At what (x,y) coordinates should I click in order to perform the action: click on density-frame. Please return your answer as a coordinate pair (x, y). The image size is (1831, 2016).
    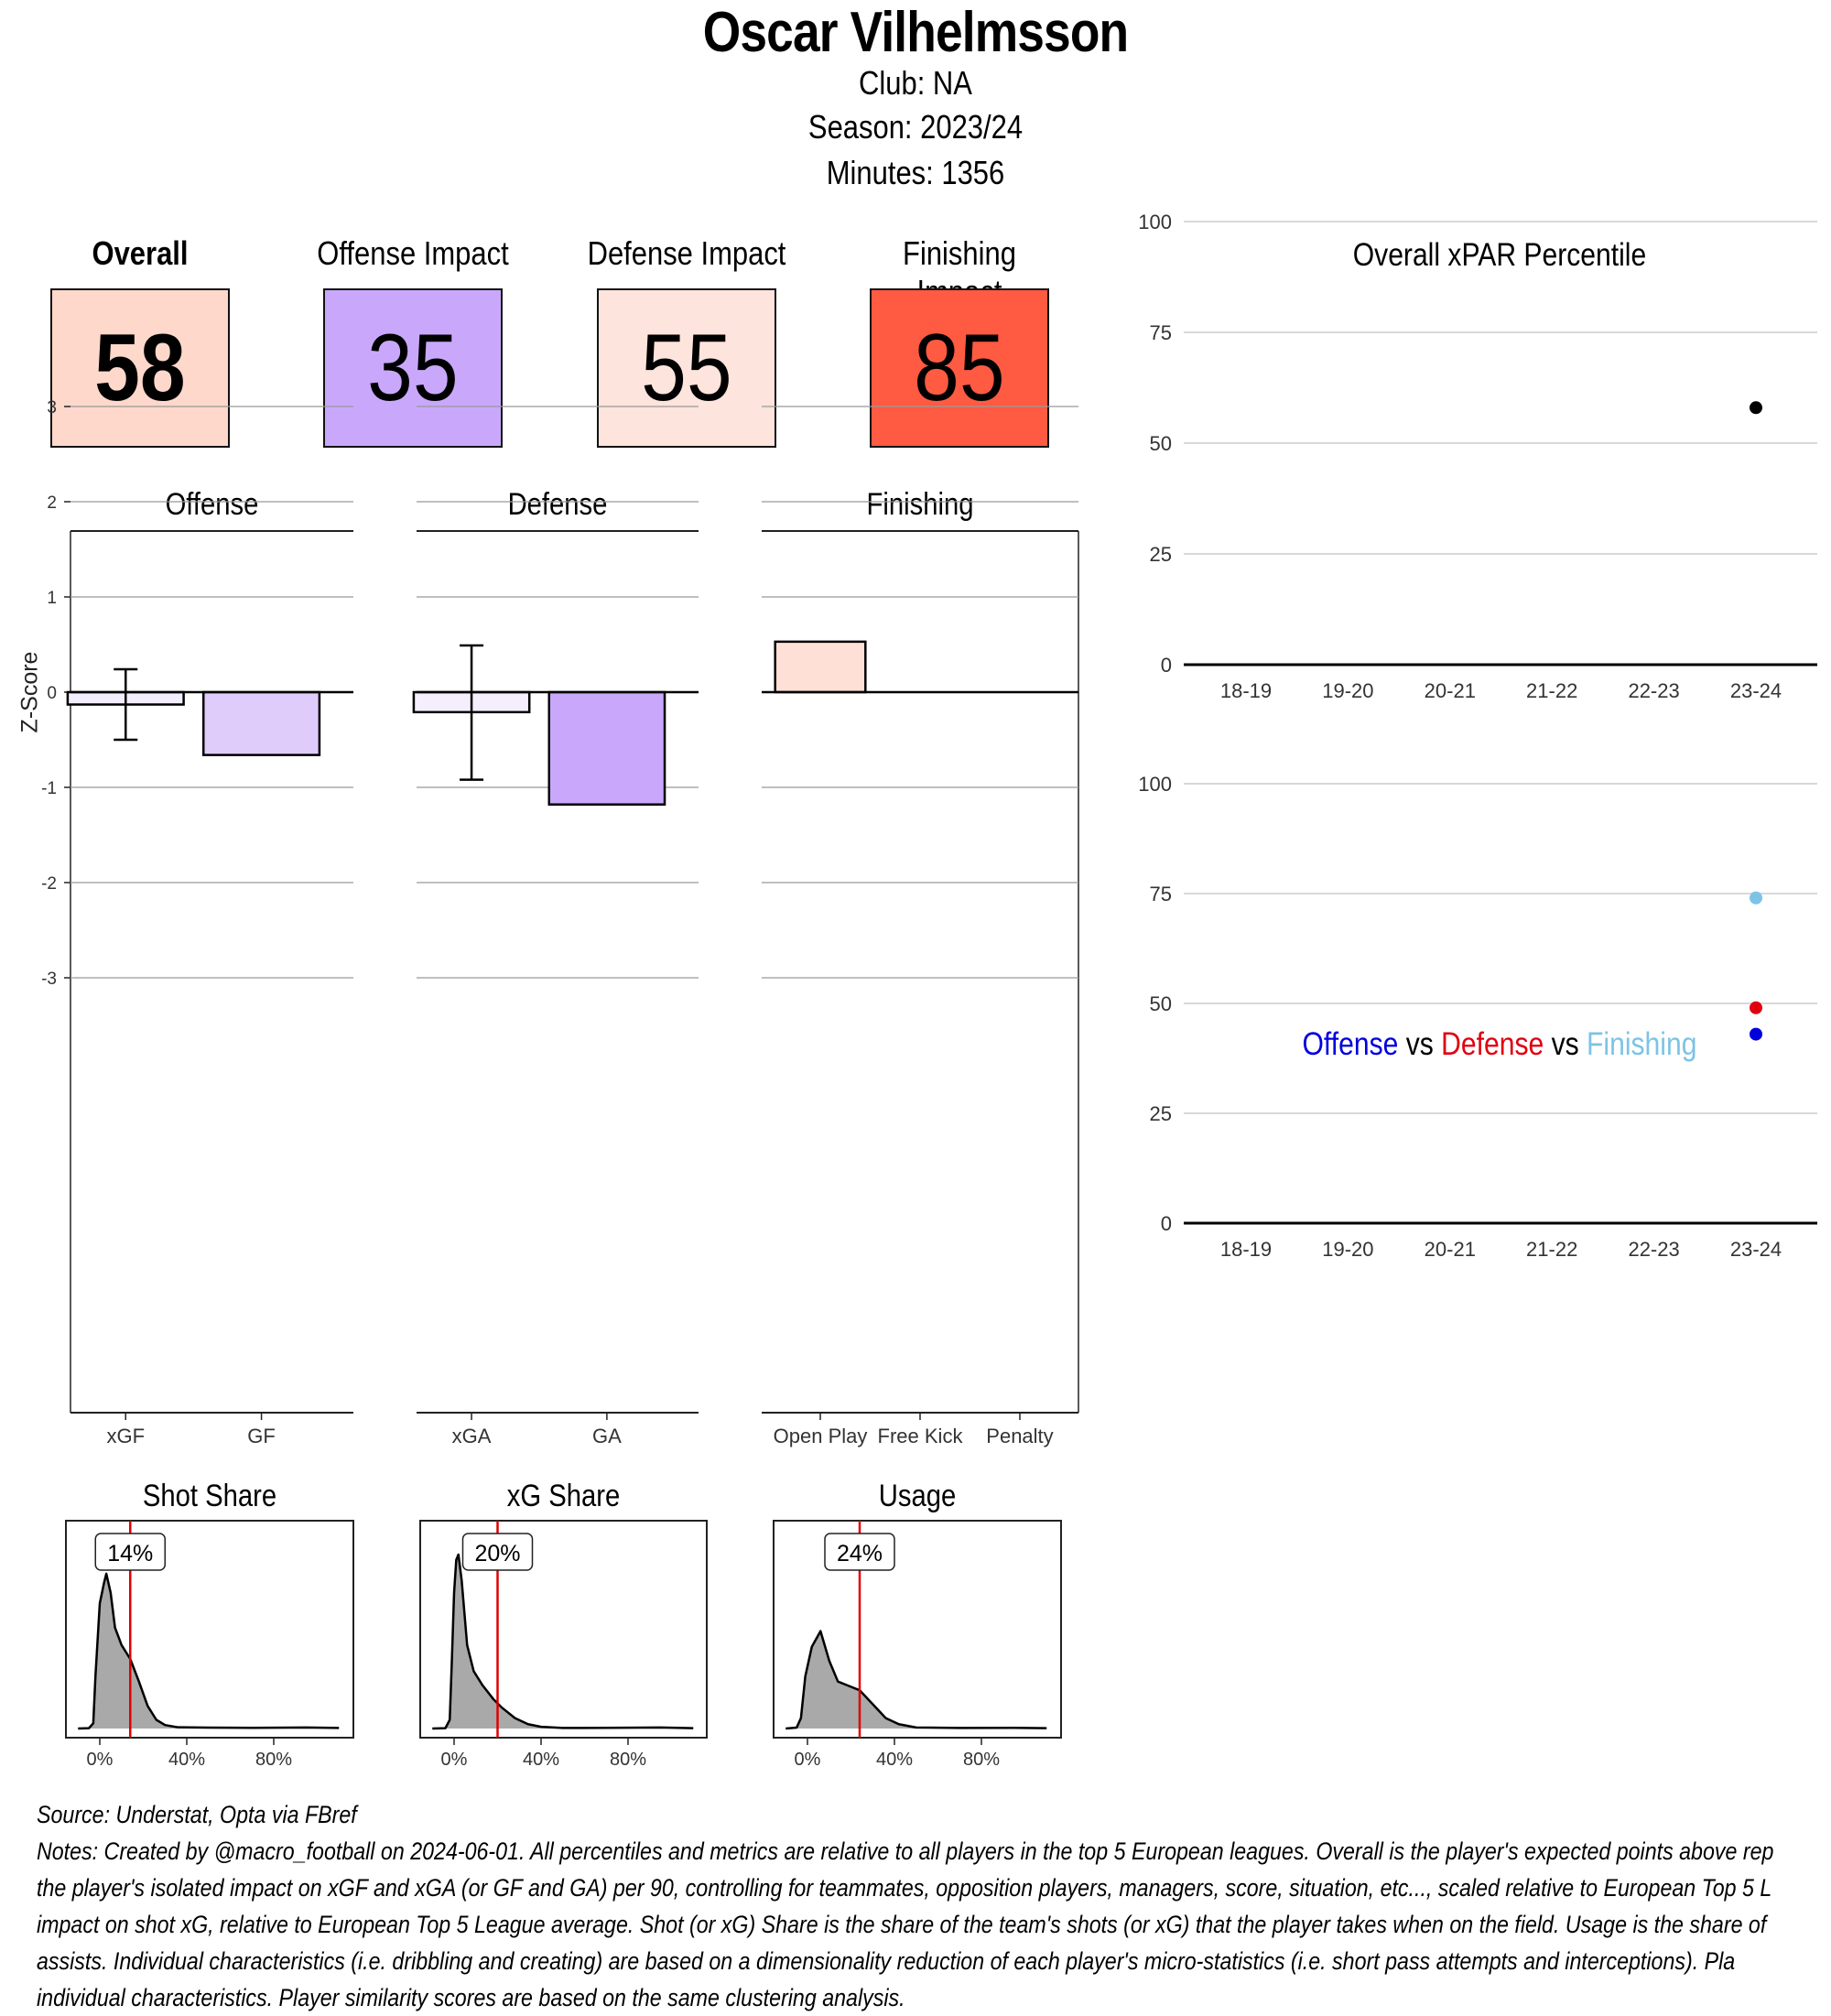
    Looking at the image, I should click on (917, 1629).